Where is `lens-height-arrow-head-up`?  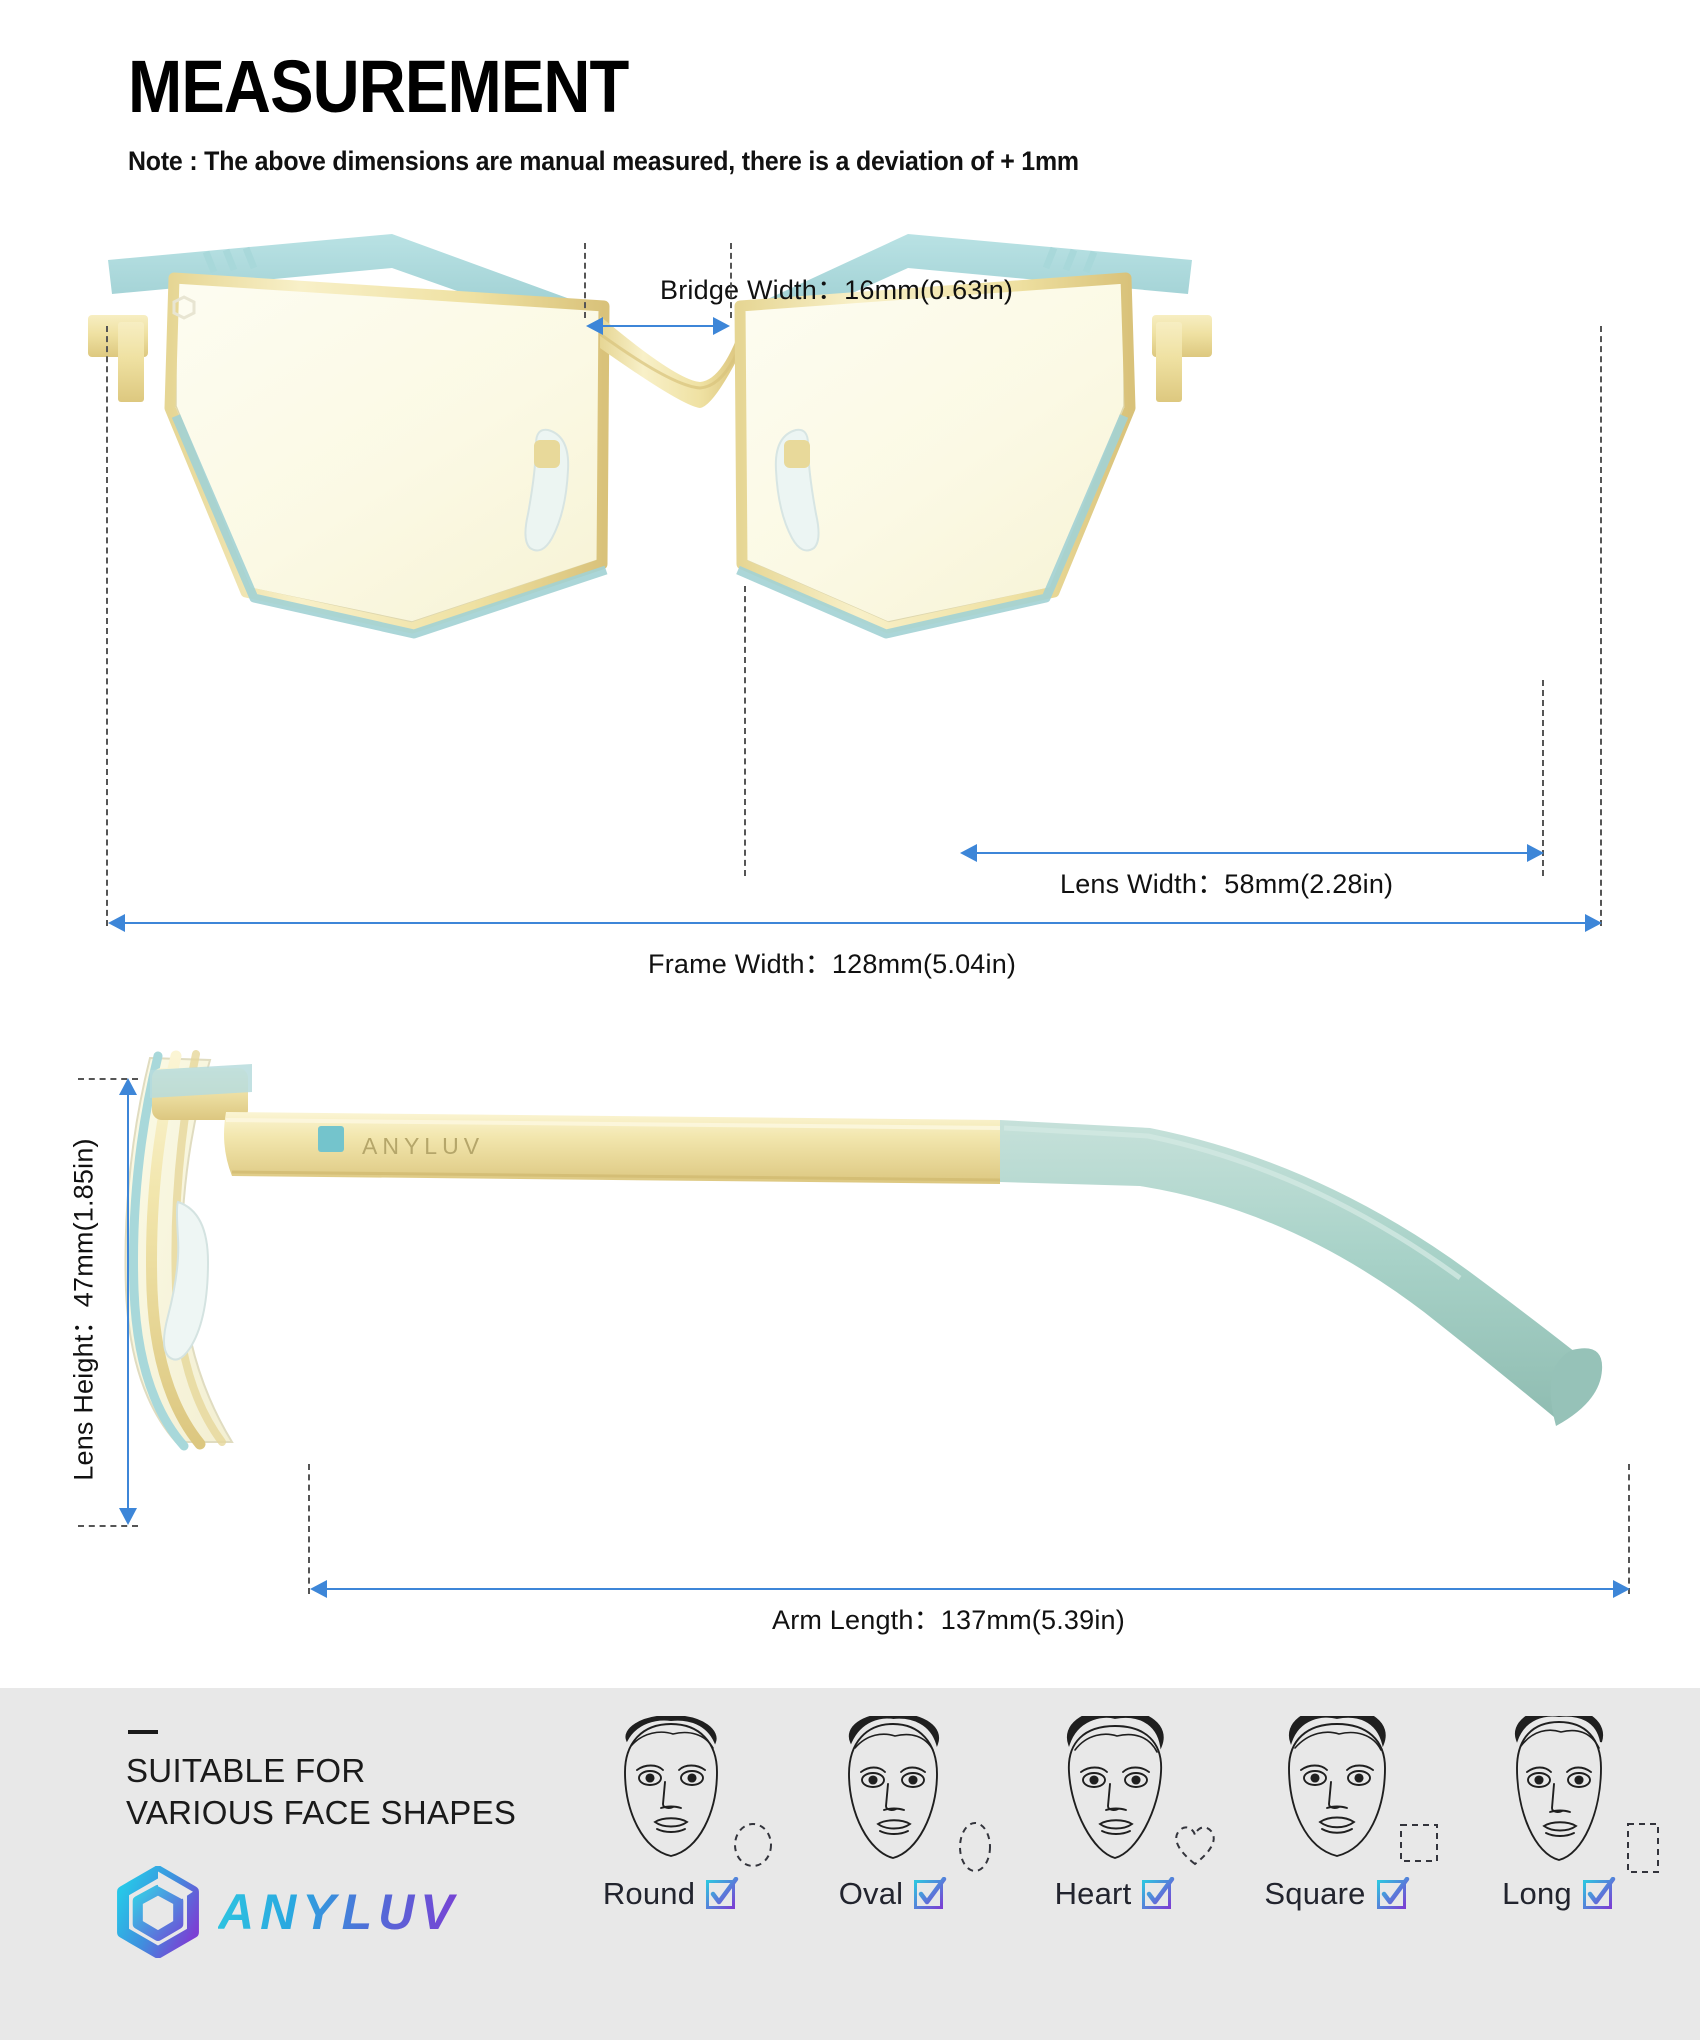 lens-height-arrow-head-up is located at coordinates (128, 1086).